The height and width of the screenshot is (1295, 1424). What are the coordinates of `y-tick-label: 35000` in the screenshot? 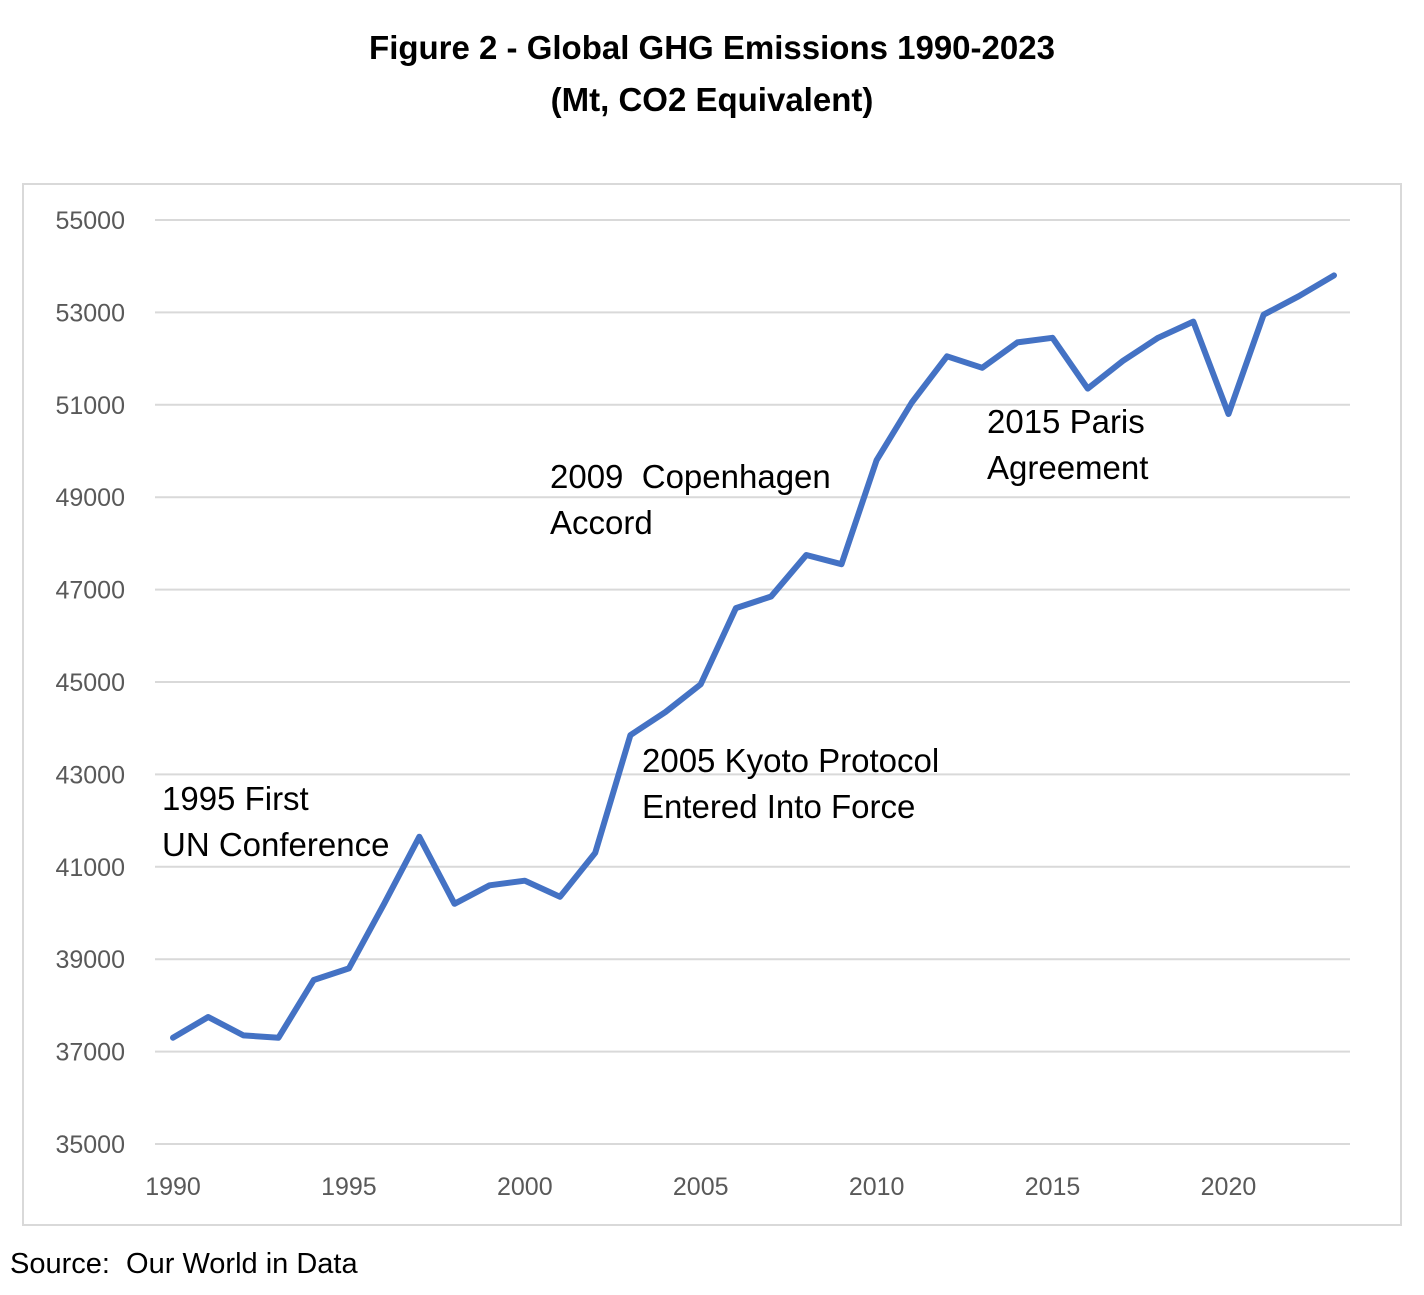 It's located at (90, 1145).